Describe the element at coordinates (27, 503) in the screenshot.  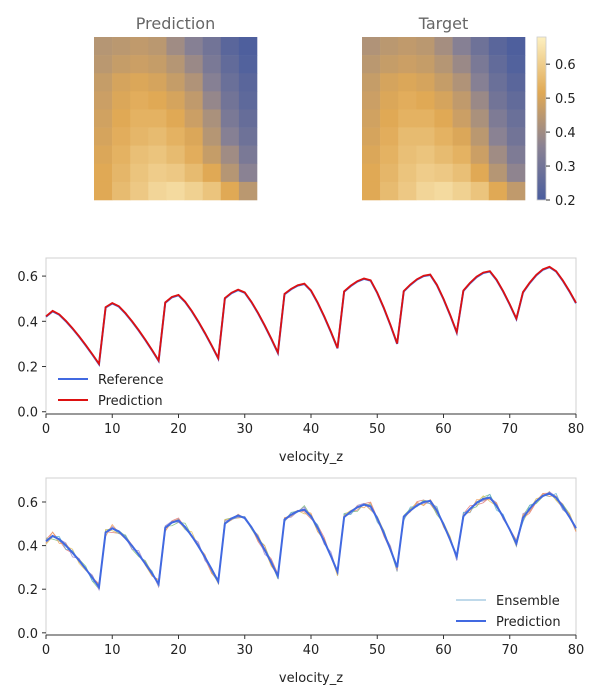
I see `y-tick-label: 0.6` at that location.